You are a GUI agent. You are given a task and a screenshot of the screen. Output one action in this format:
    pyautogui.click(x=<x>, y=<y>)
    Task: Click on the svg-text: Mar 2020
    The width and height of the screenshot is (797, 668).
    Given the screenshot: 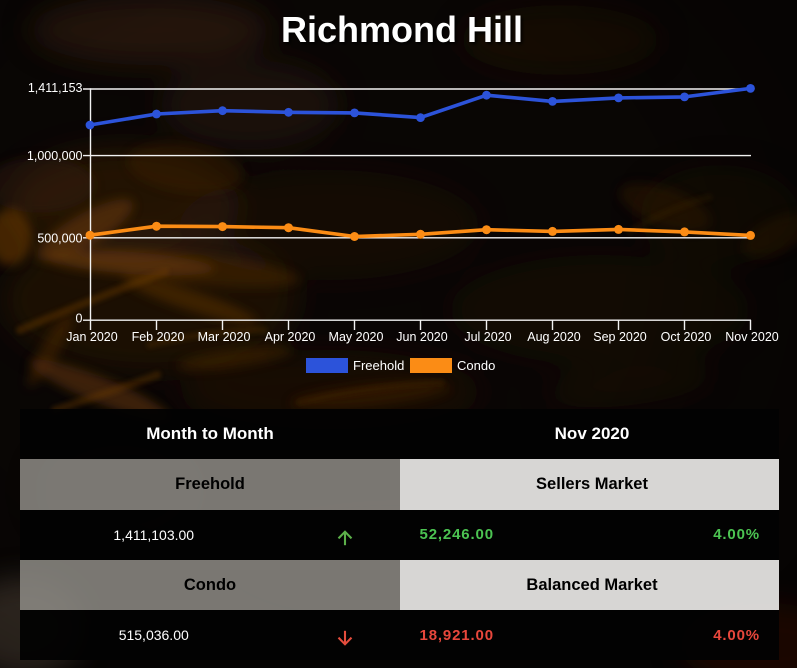 What is the action you would take?
    pyautogui.click(x=224, y=337)
    